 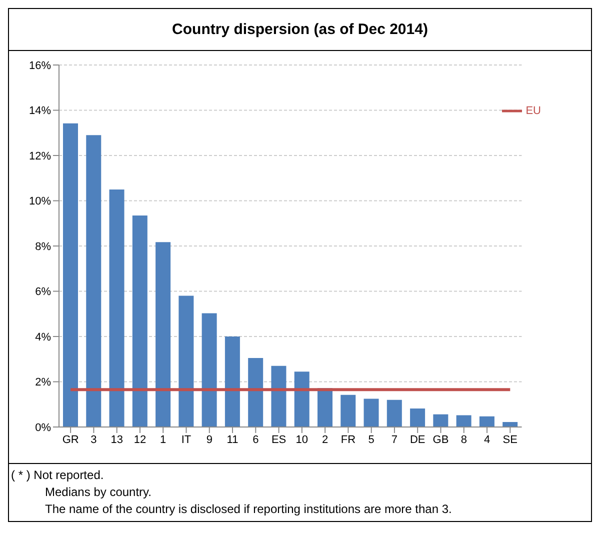 What do you see at coordinates (232, 440) in the screenshot?
I see `x-tick-label: 11` at bounding box center [232, 440].